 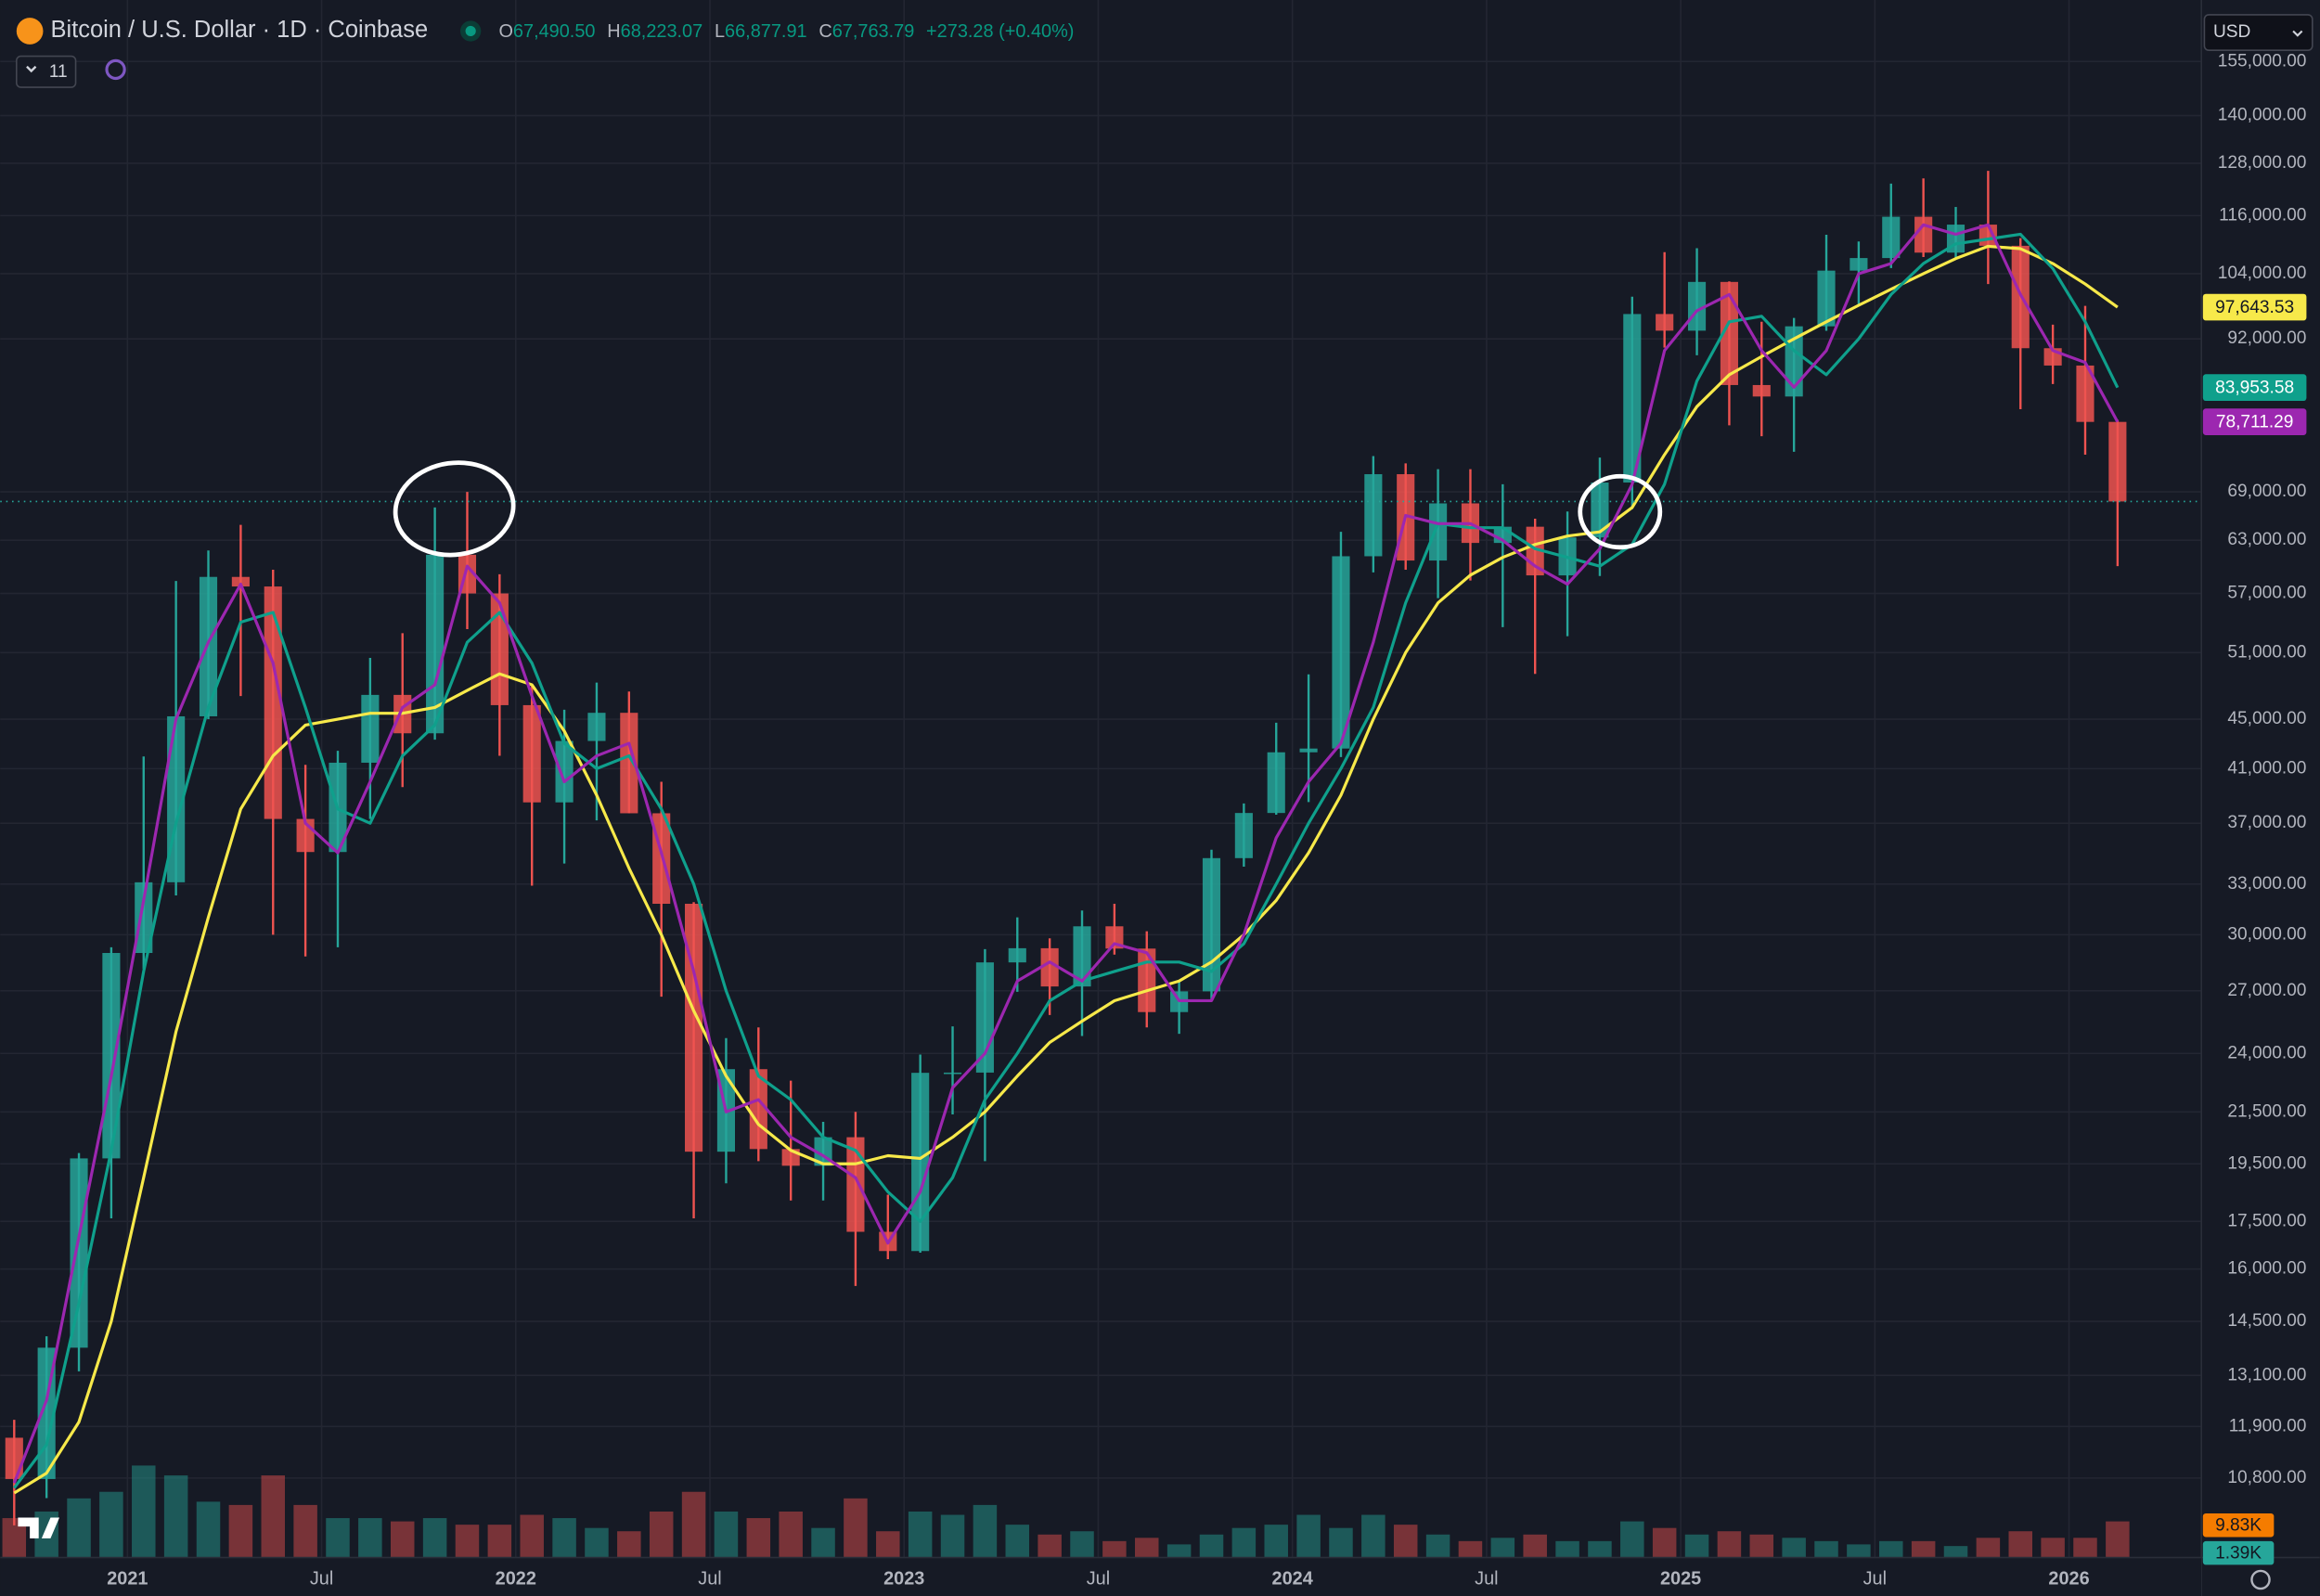 What do you see at coordinates (2267, 719) in the screenshot?
I see `y-tick-label: 45,000.00` at bounding box center [2267, 719].